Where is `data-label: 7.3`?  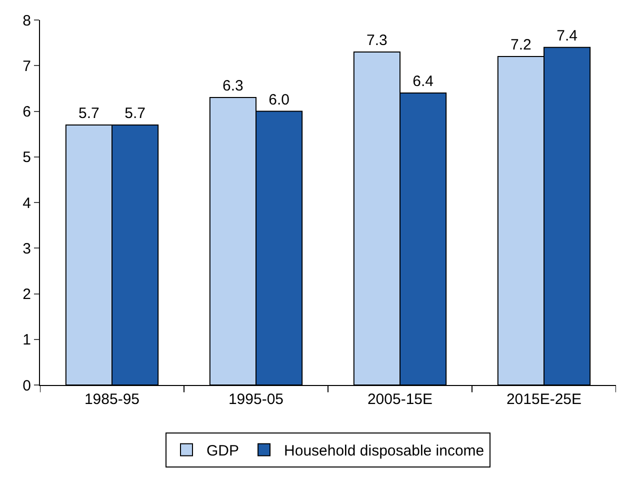 data-label: 7.3 is located at coordinates (377, 40).